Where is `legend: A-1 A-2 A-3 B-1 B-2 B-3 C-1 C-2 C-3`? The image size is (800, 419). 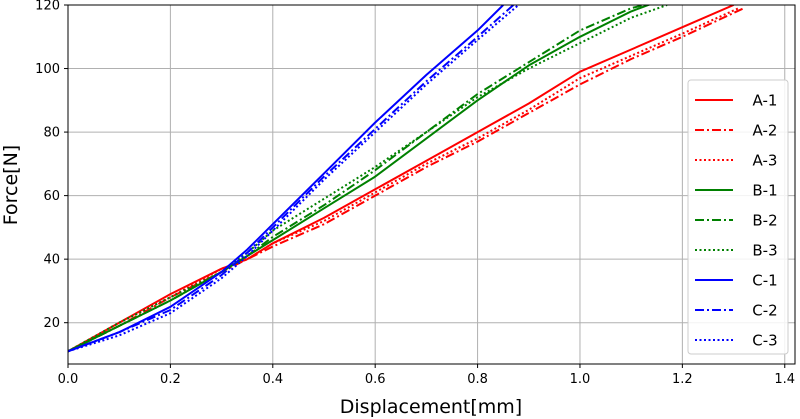
legend: A-1 A-2 A-3 B-1 B-2 B-3 C-1 C-2 C-3 is located at coordinates (738, 217).